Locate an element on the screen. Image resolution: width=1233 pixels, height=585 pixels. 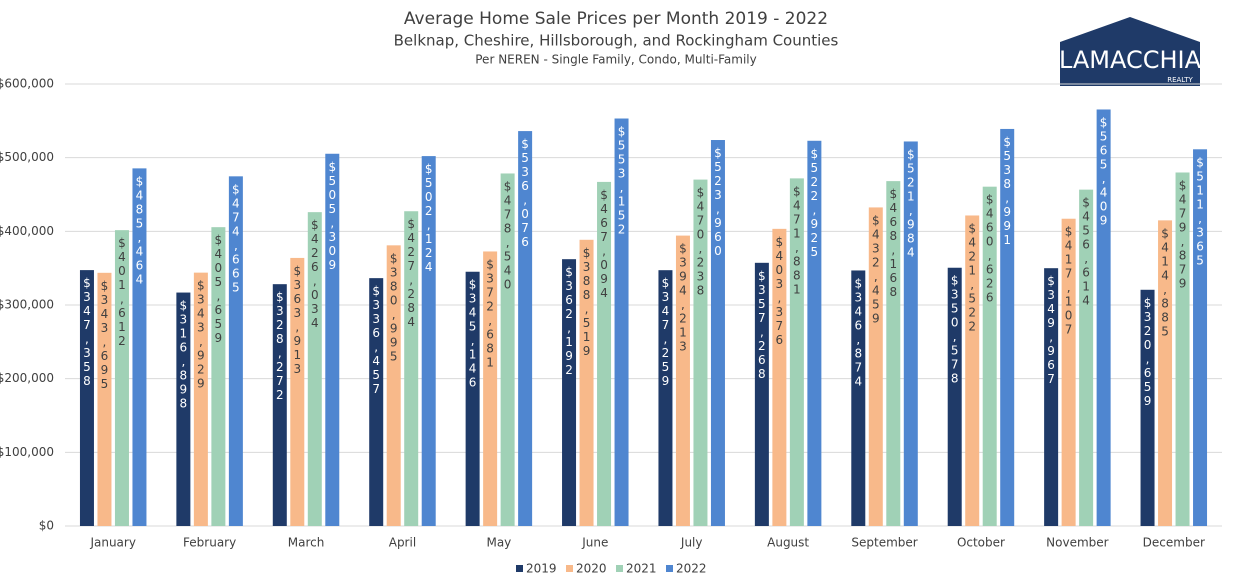
data-label: $414,885 is located at coordinates (1165, 282).